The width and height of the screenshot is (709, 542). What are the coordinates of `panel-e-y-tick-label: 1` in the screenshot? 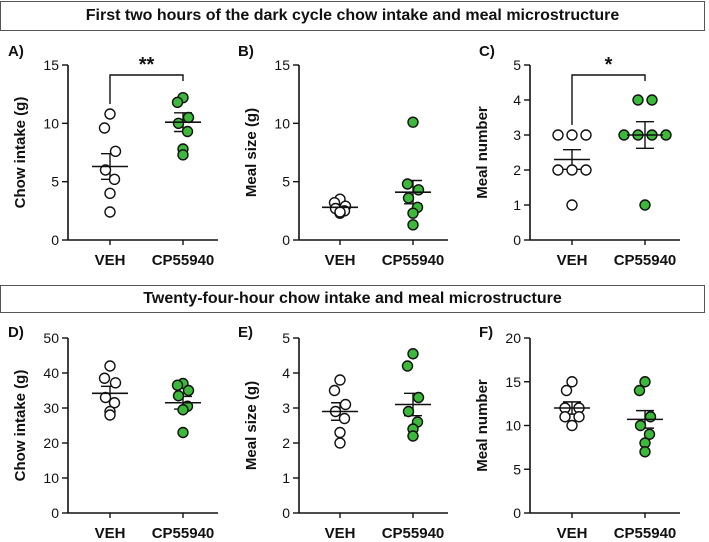 It's located at (286, 478).